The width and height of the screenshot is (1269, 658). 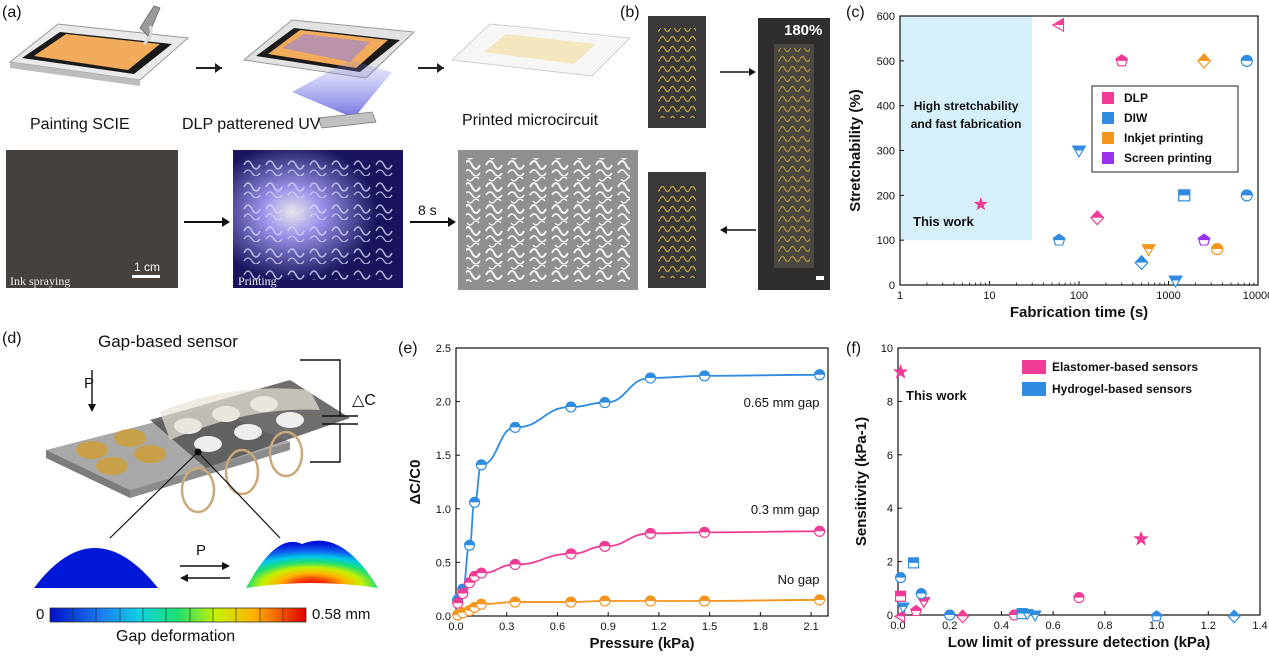 What do you see at coordinates (12, 12) in the screenshot?
I see `panel-a-label: (a)` at bounding box center [12, 12].